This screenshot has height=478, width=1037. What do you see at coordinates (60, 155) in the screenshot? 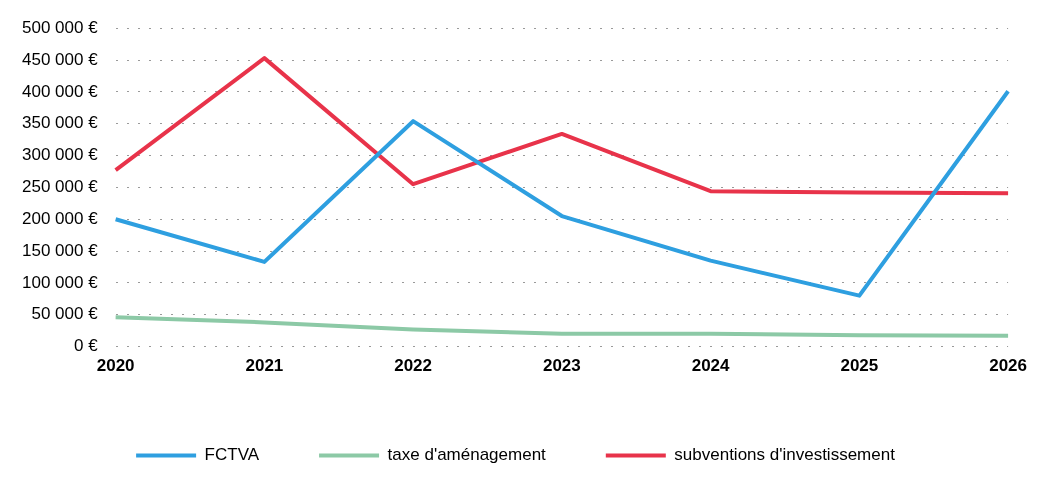
I see `y-tick-label: 300 000 €` at bounding box center [60, 155].